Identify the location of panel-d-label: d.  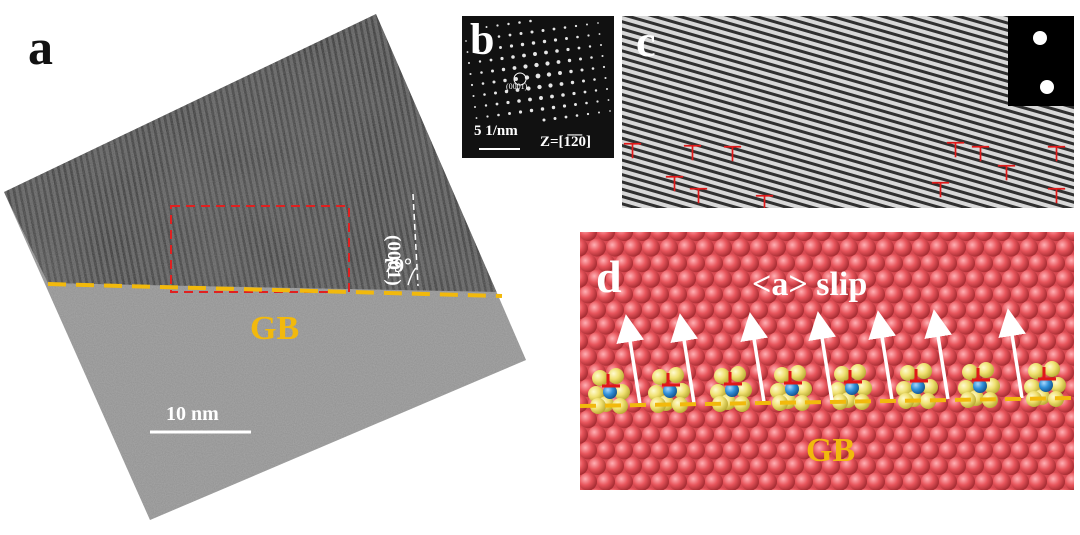
(609, 276).